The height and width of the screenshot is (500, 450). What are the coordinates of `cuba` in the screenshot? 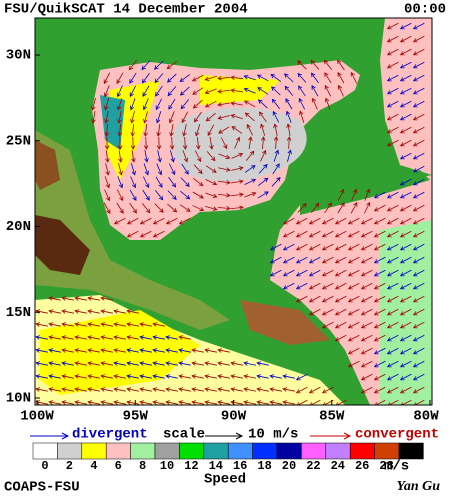 It's located at (365, 192).